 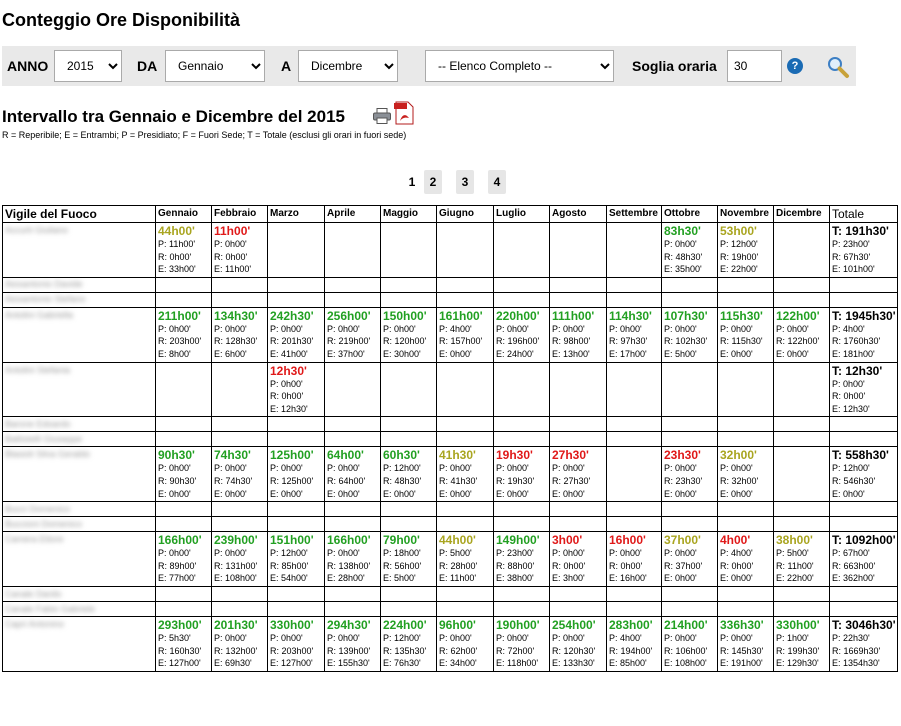 I want to click on reperibile-hours: R: 115h30', so click(x=741, y=341).